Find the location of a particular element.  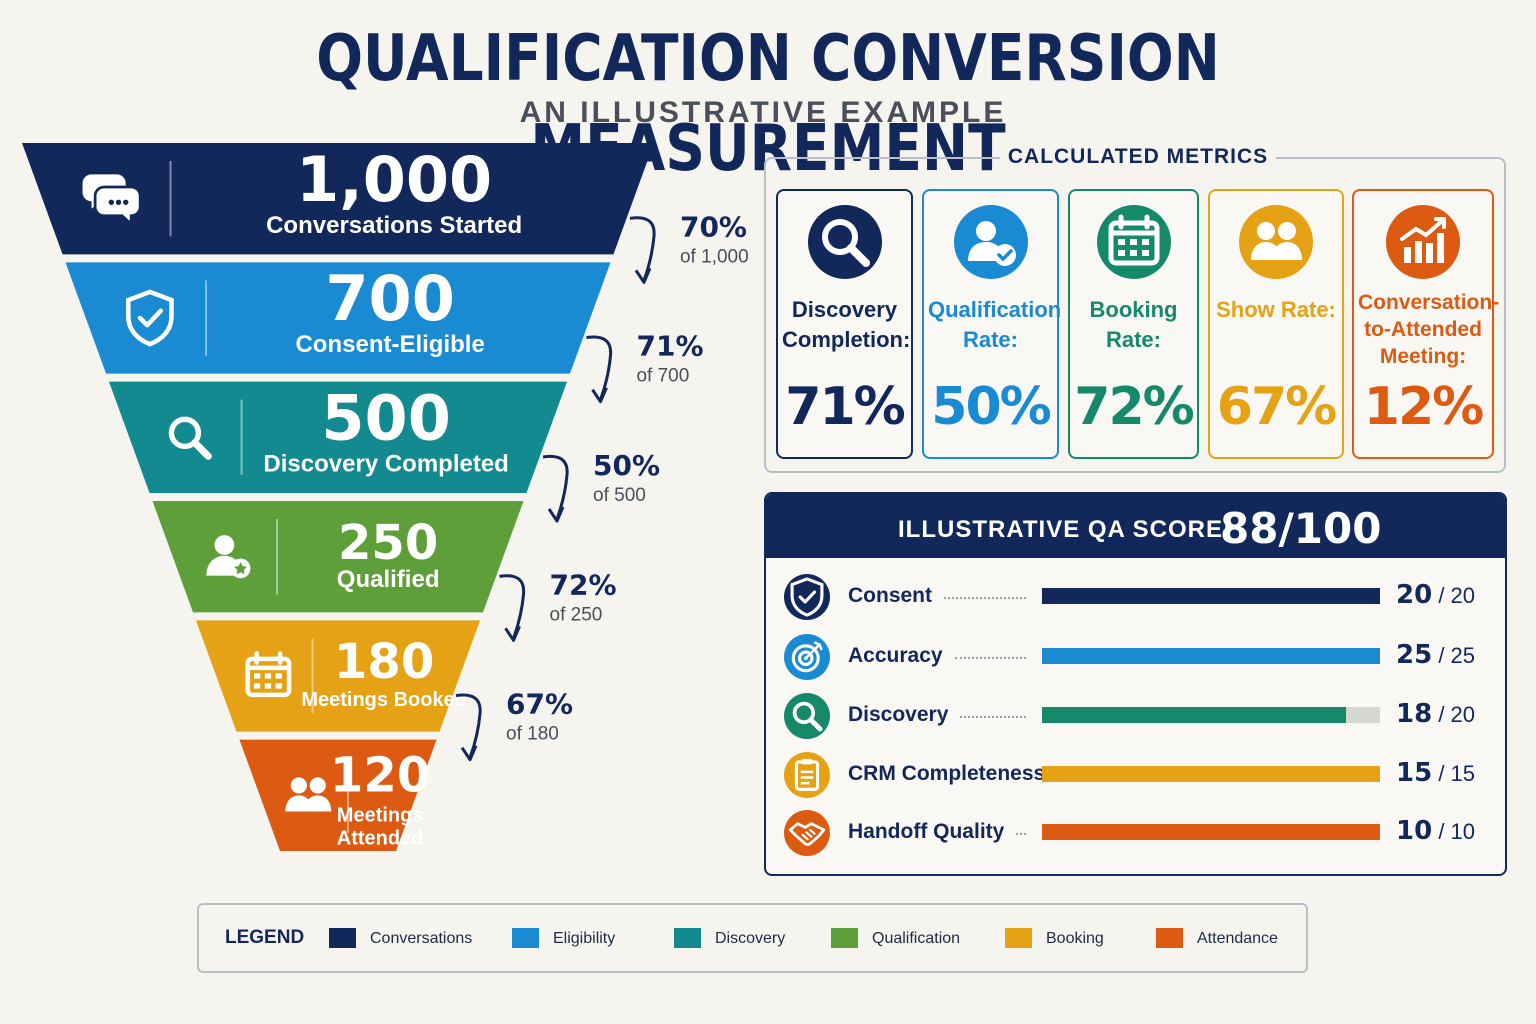

target-icon is located at coordinates (807, 657).